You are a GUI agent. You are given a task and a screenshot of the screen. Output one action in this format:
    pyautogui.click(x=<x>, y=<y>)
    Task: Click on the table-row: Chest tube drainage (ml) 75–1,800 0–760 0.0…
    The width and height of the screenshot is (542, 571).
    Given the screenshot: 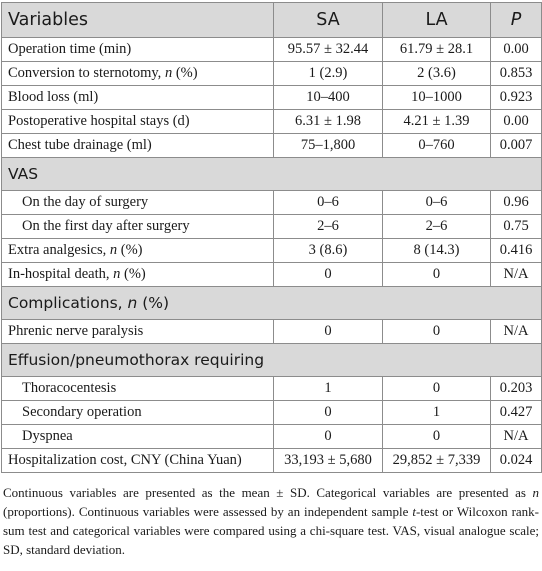 What is the action you would take?
    pyautogui.click(x=271, y=145)
    